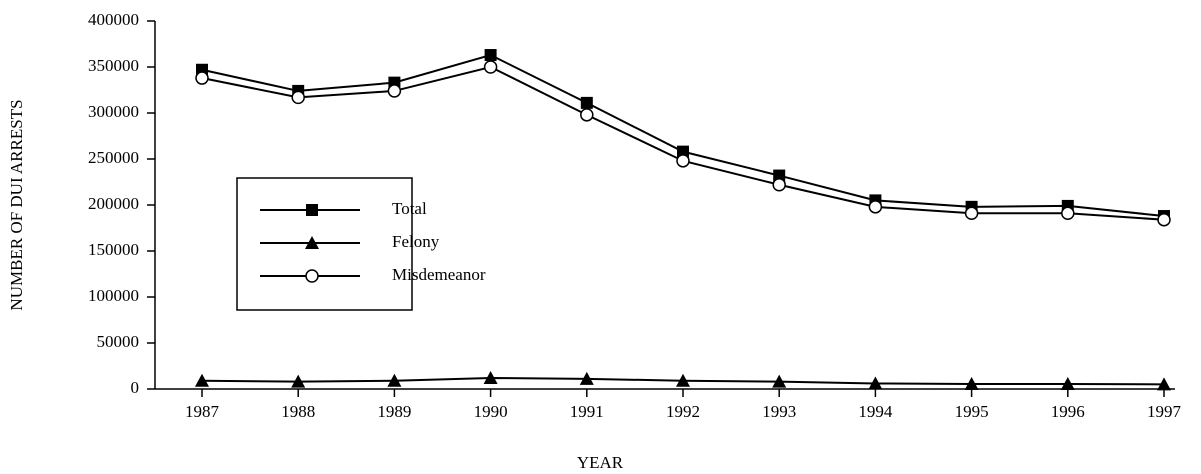  I want to click on legend-label: Total, so click(409, 208).